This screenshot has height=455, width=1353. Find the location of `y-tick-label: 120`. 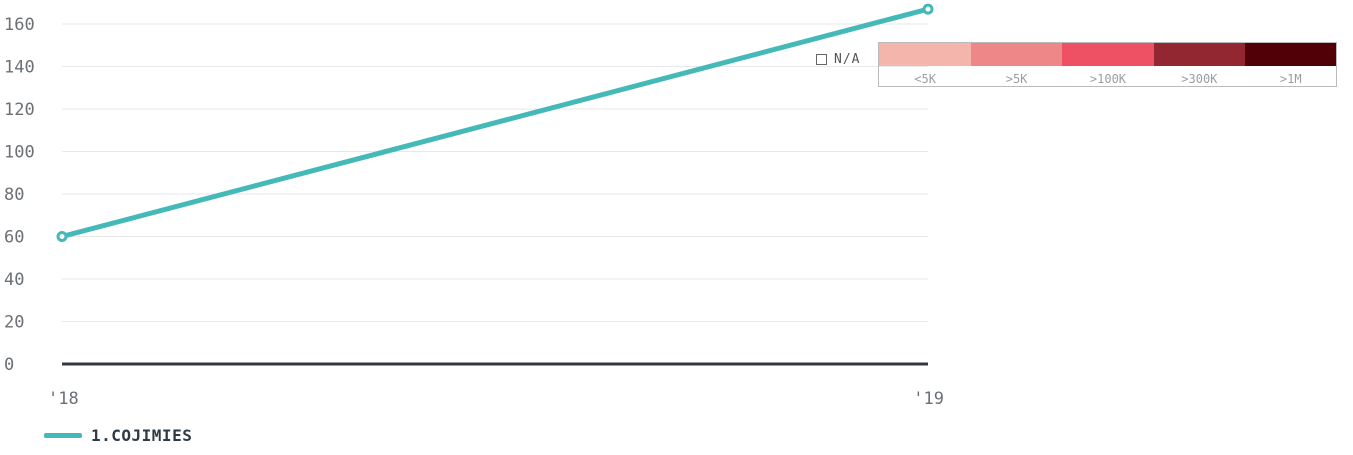

y-tick-label: 120 is located at coordinates (19, 110).